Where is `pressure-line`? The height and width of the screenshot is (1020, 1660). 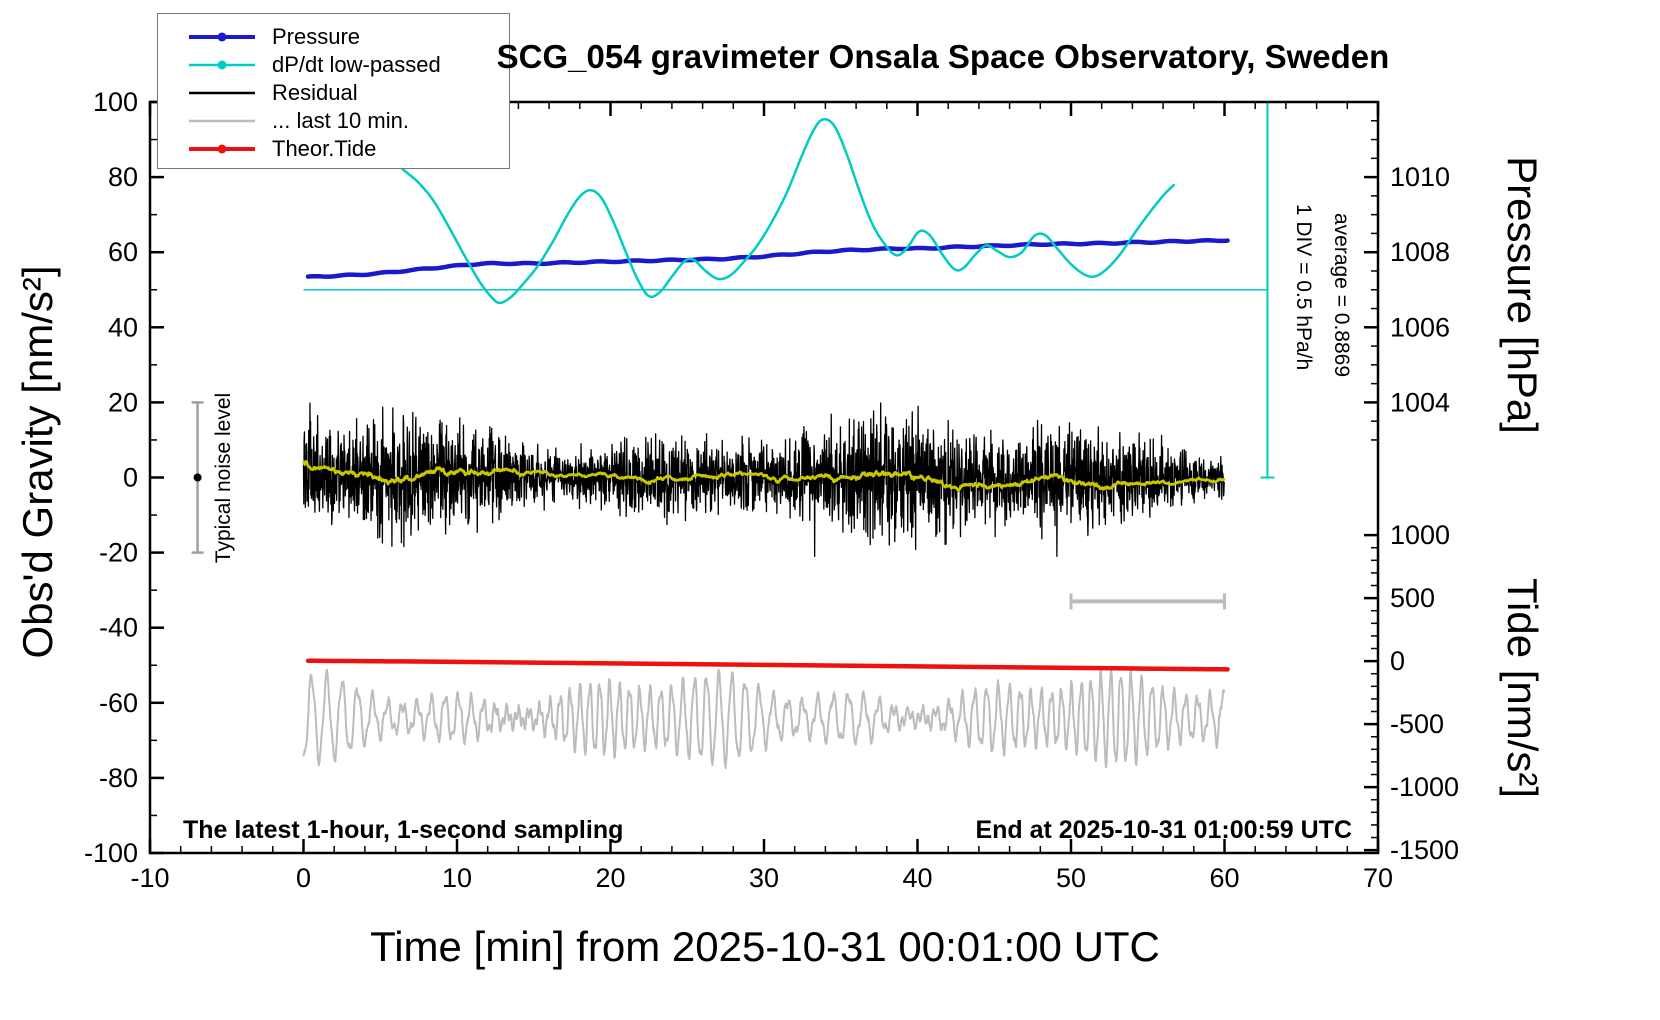 pressure-line is located at coordinates (767, 258).